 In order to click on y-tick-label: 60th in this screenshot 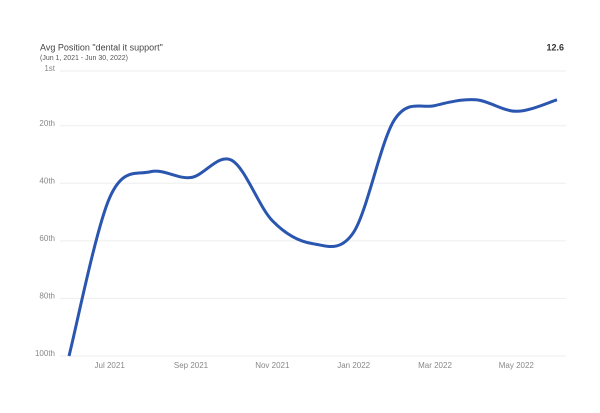, I will do `click(47, 238)`.